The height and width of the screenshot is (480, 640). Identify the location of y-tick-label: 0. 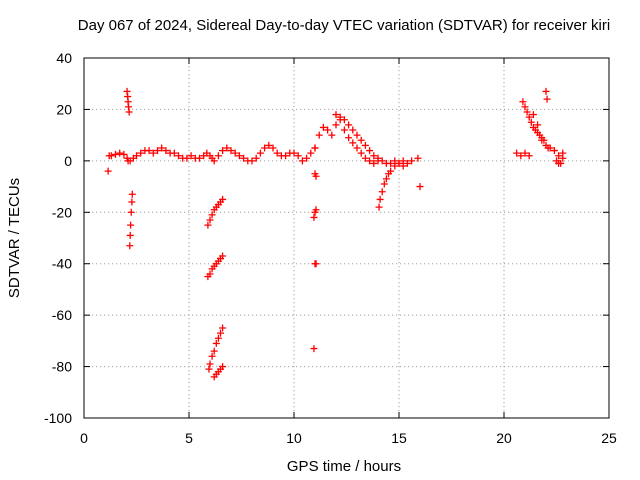
(68, 161).